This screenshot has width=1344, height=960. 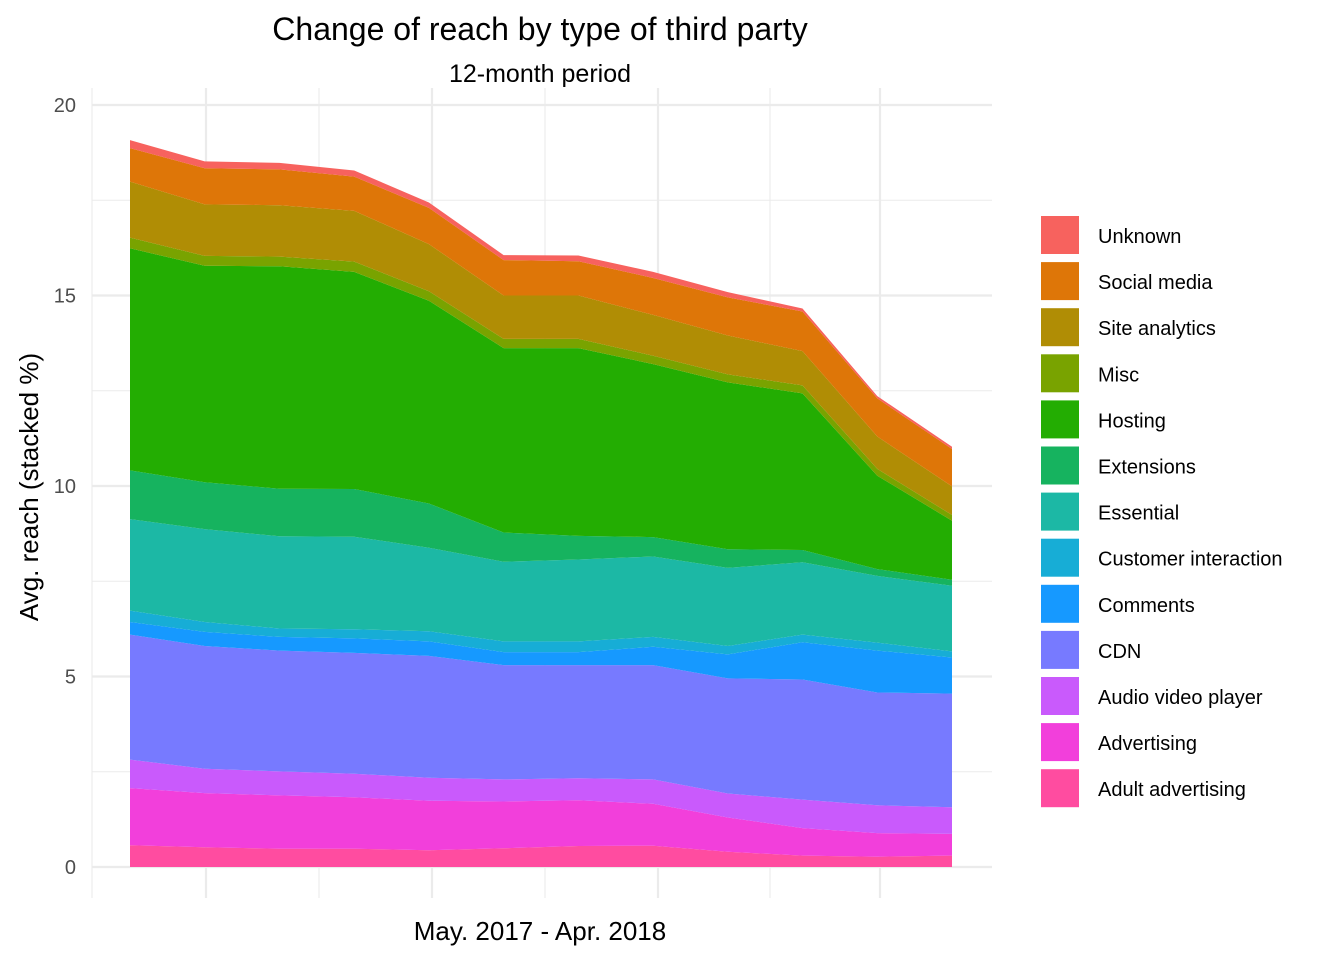 I want to click on area-essential, so click(x=541, y=585).